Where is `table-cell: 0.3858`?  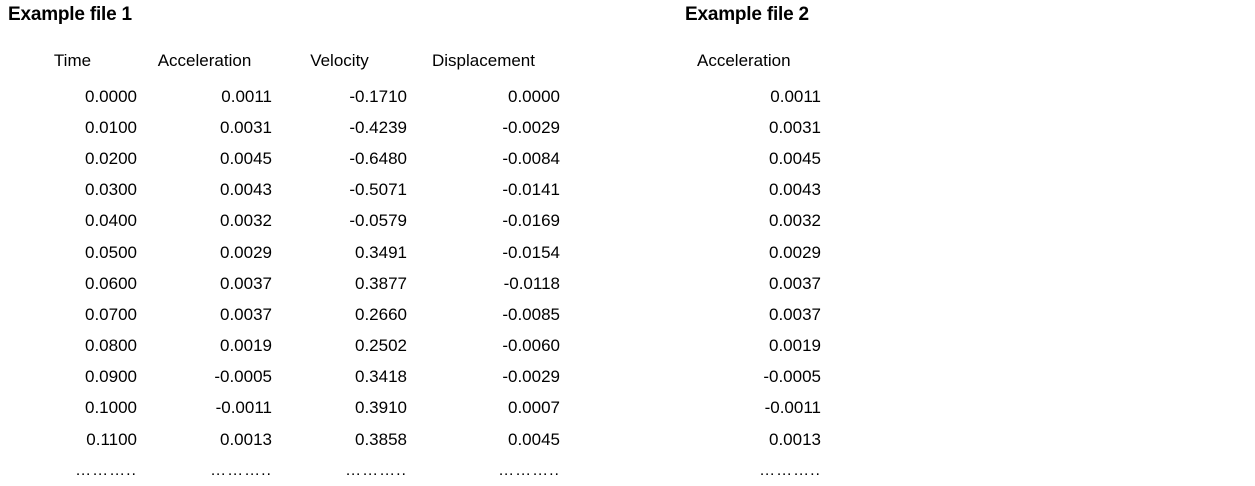
table-cell: 0.3858 is located at coordinates (381, 439).